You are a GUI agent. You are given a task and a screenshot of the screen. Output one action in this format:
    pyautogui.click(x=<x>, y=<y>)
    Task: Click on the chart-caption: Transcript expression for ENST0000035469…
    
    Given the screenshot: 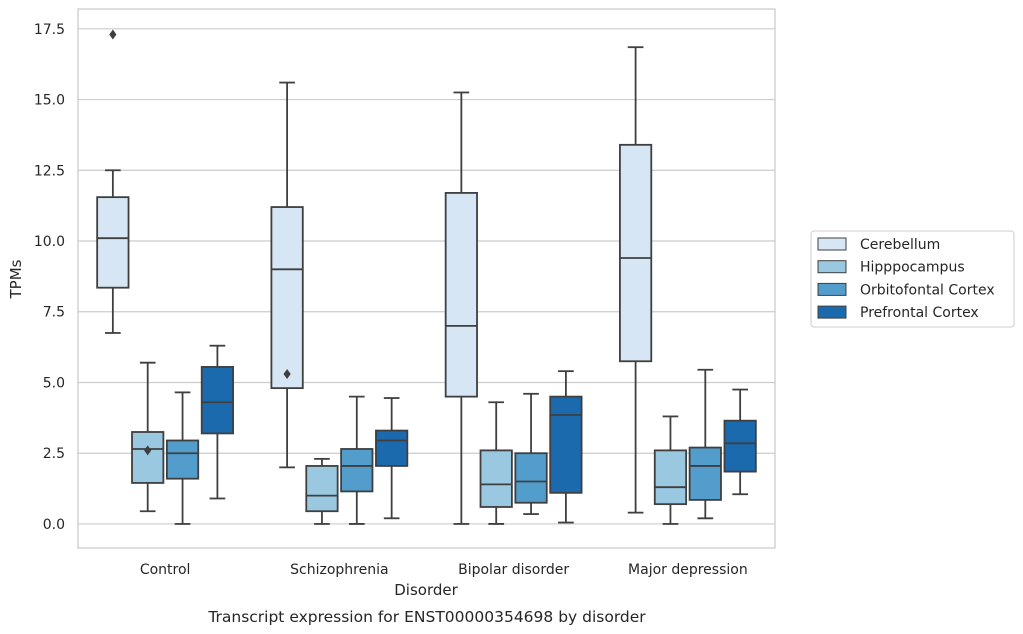 What is the action you would take?
    pyautogui.click(x=426, y=617)
    